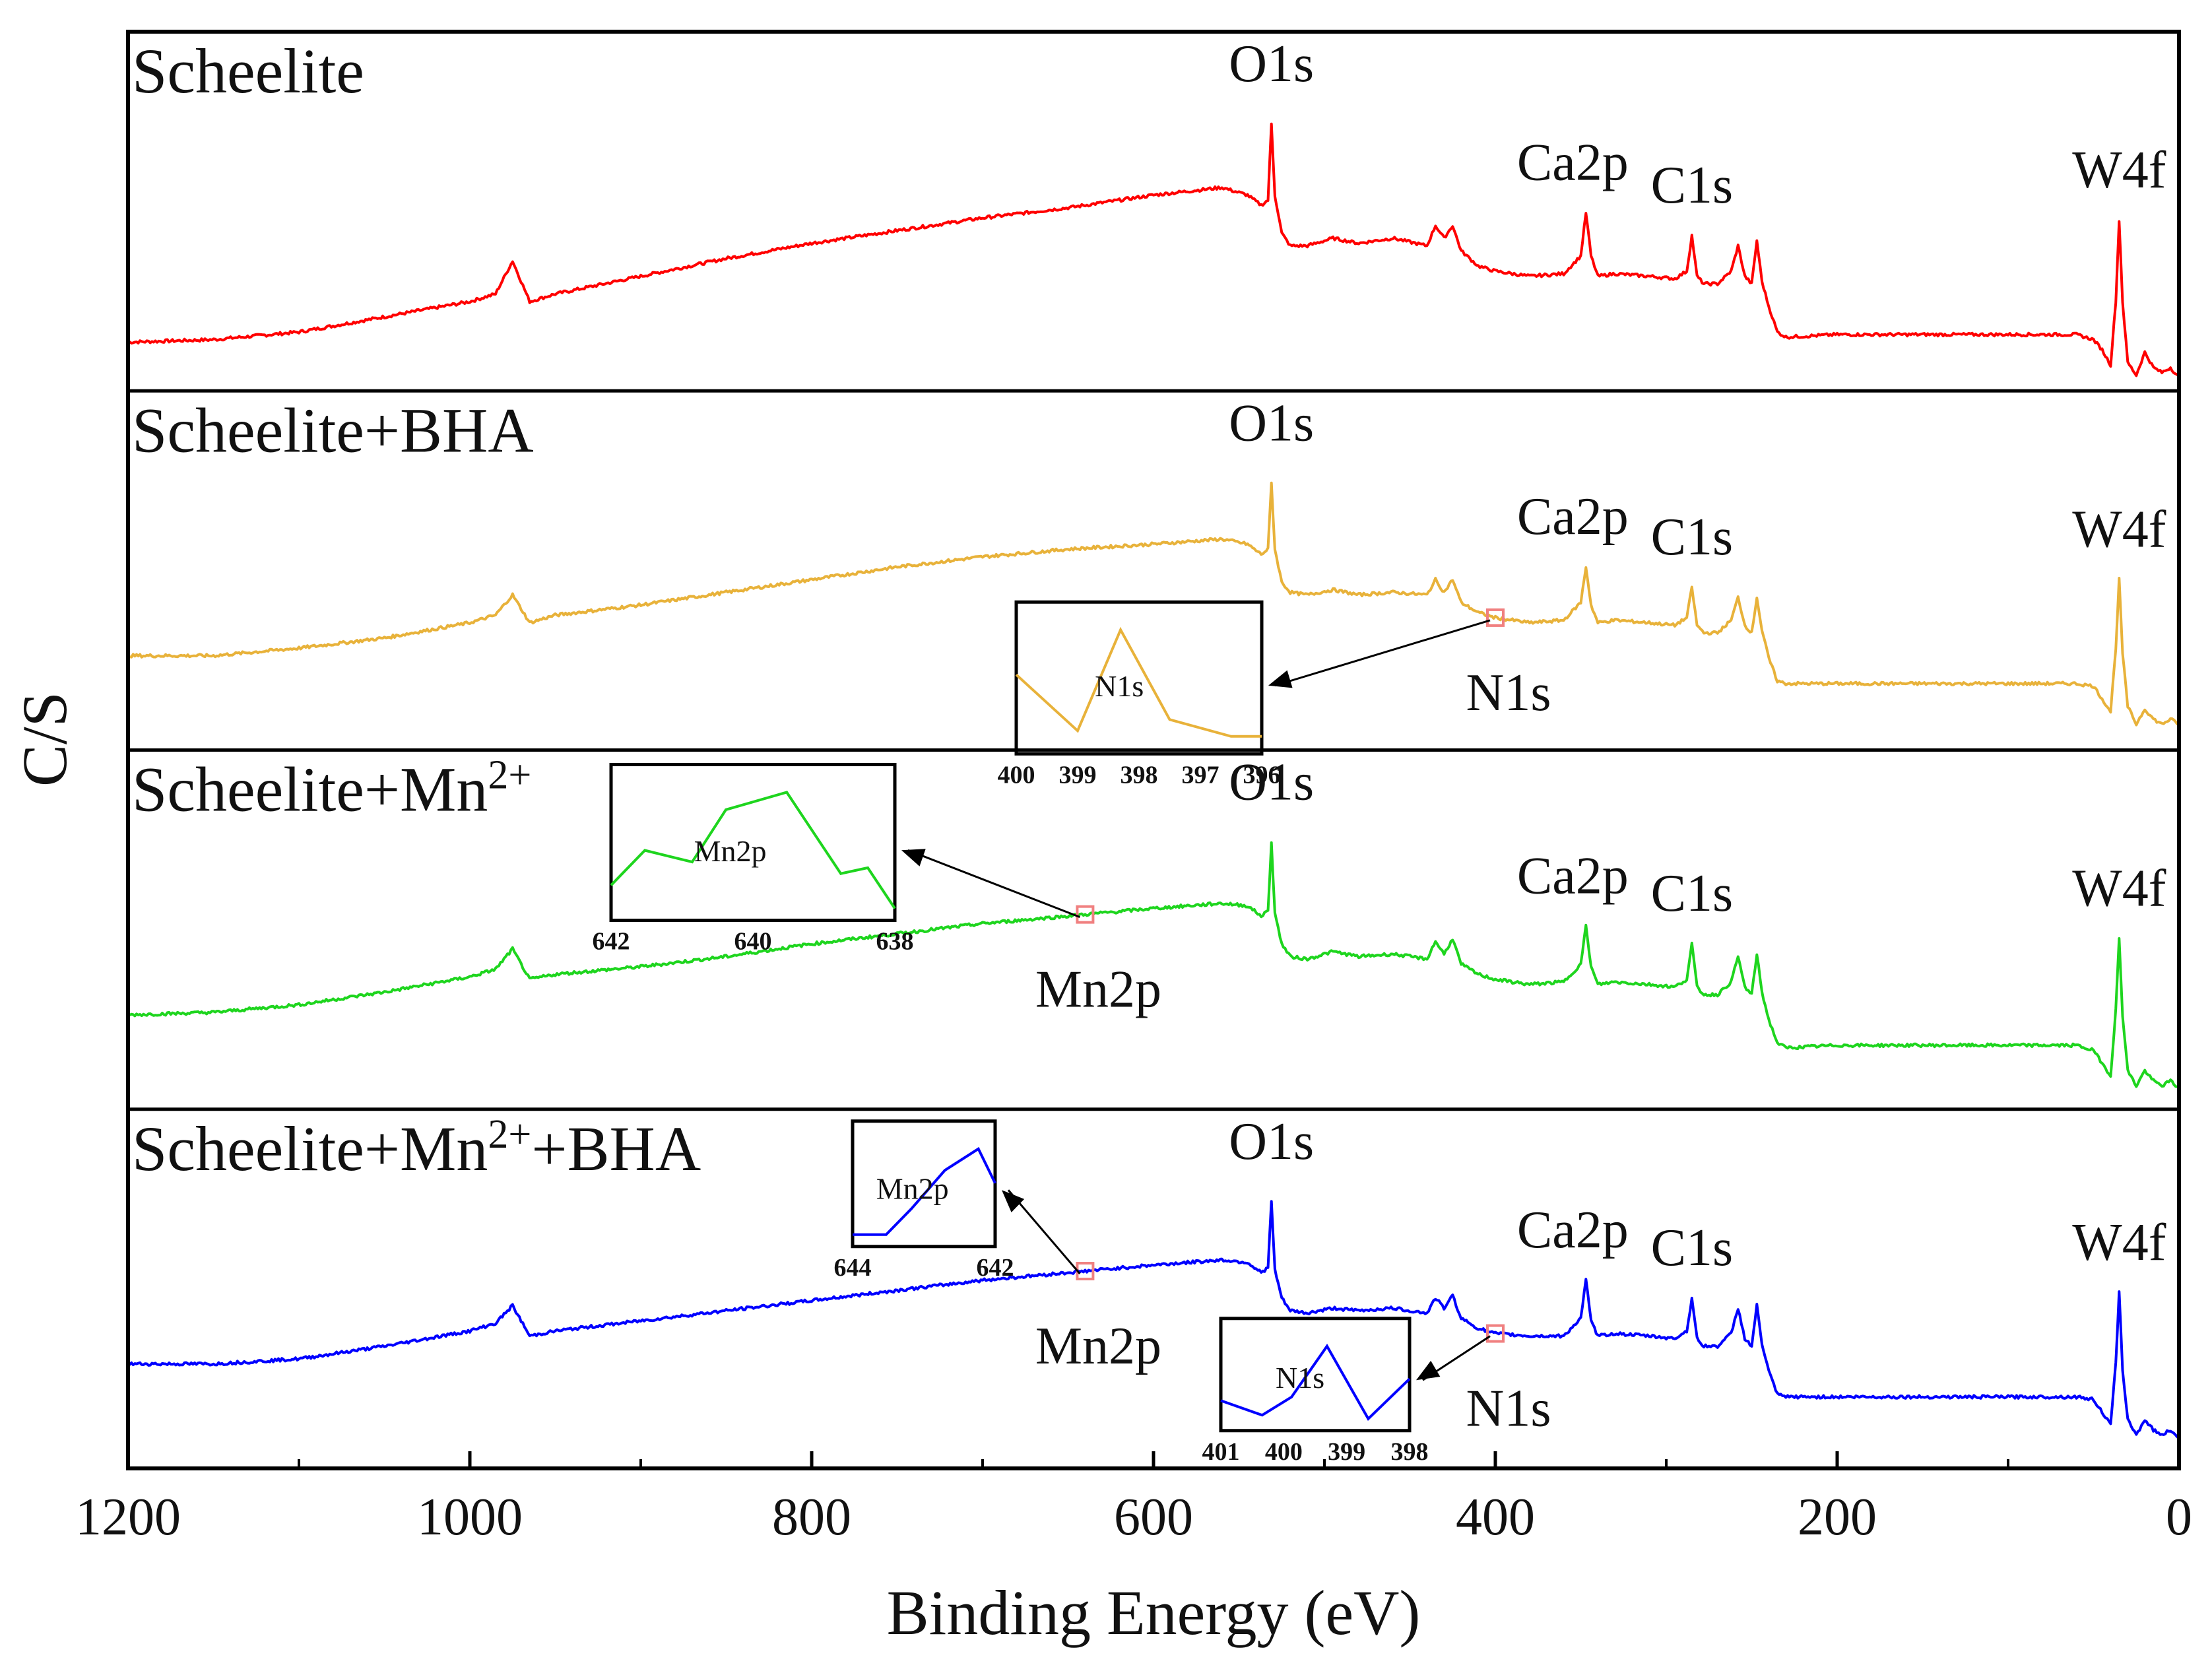  Describe the element at coordinates (1495, 1517) in the screenshot. I see `x-tick-label: 400` at that location.